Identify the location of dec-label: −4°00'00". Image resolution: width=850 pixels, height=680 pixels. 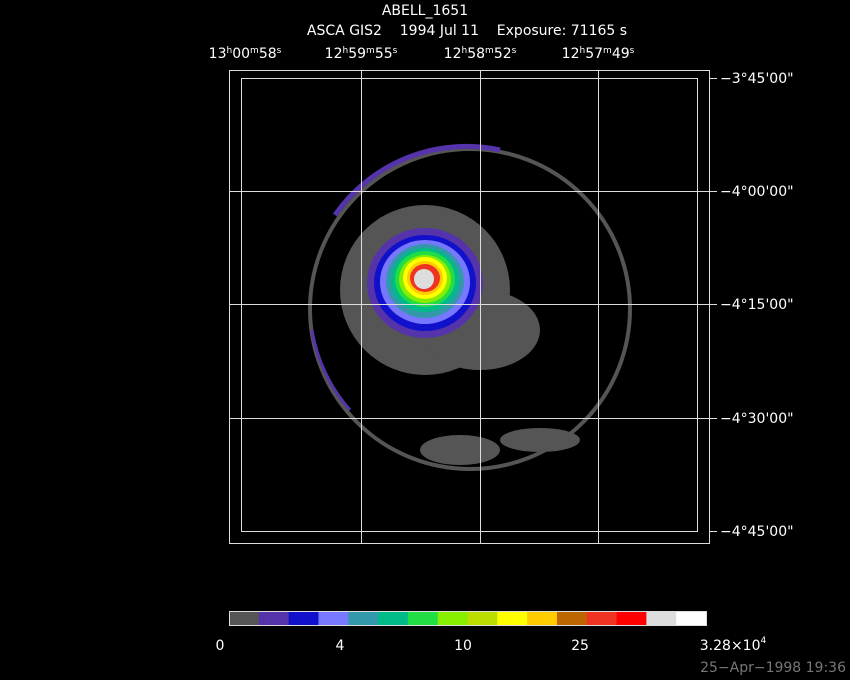
(757, 192).